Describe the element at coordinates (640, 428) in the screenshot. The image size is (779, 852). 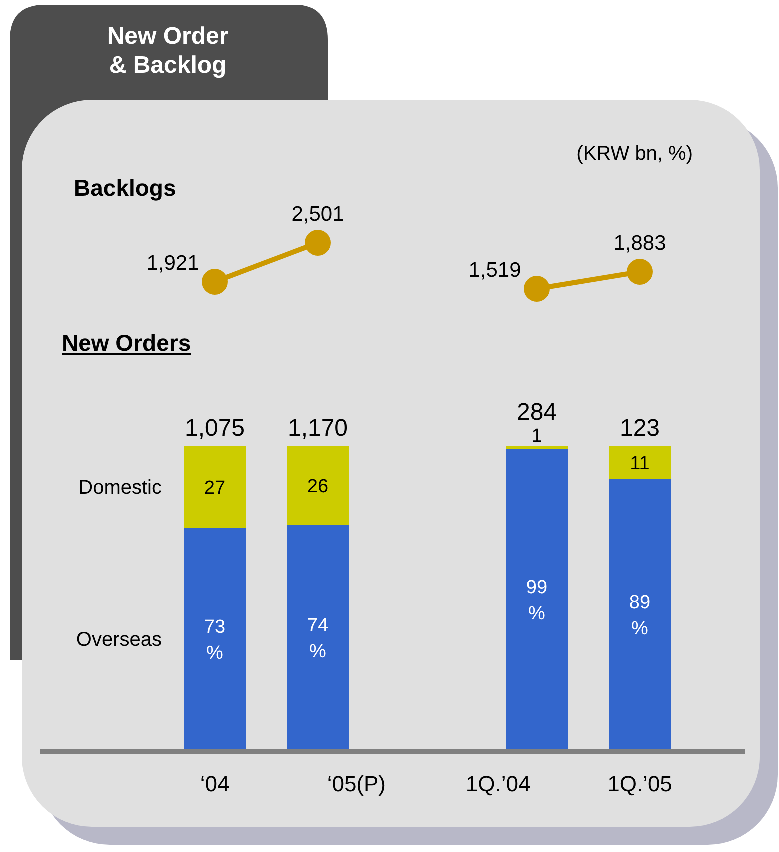
I see `text: 123` at that location.